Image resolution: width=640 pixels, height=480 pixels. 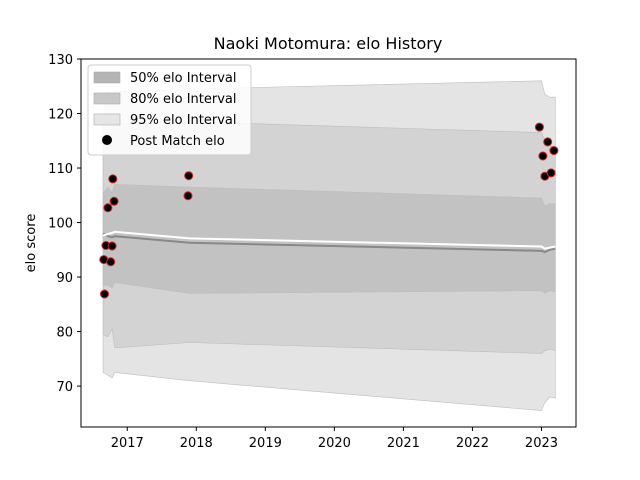 I want to click on x-tick-label-6: 2023, so click(x=541, y=443).